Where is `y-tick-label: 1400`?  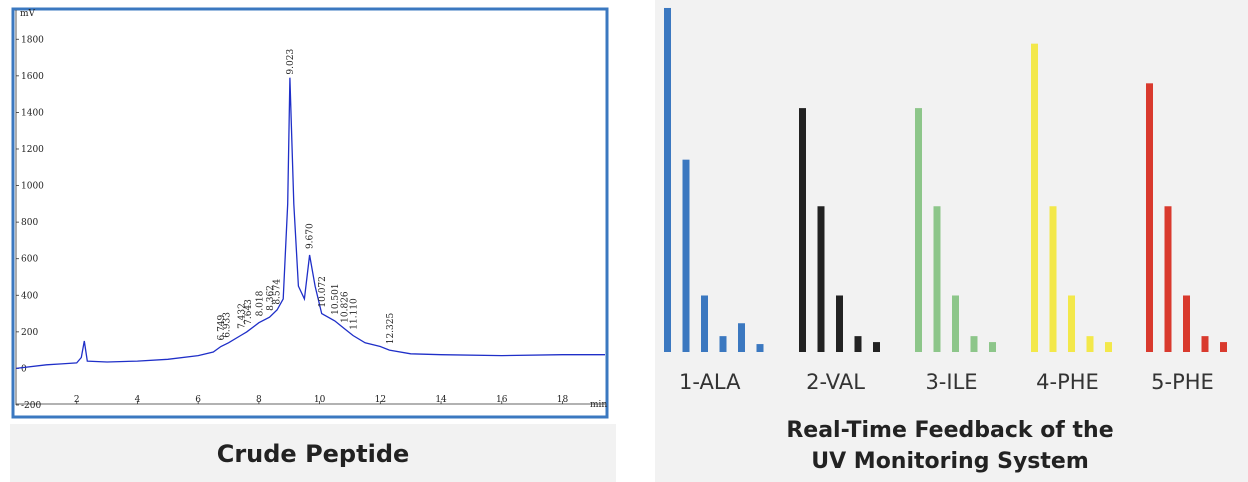 y-tick-label: 1400 is located at coordinates (32, 113).